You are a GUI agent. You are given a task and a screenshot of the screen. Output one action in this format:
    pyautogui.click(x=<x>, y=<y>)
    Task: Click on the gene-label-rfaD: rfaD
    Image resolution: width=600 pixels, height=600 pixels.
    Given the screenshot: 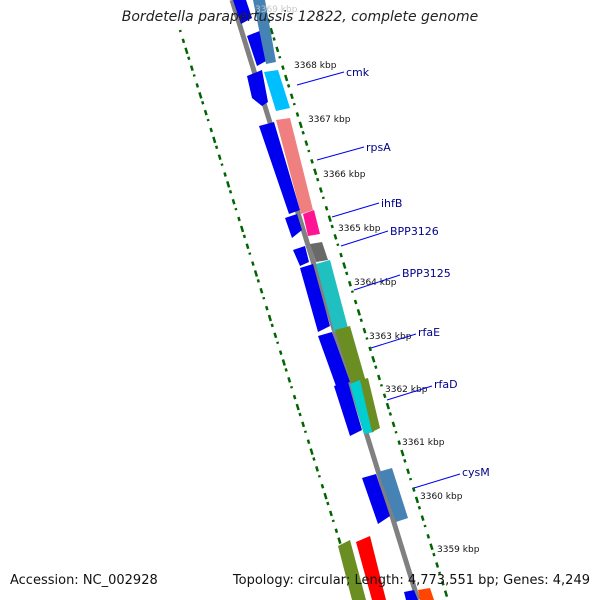 What is the action you would take?
    pyautogui.click(x=446, y=384)
    